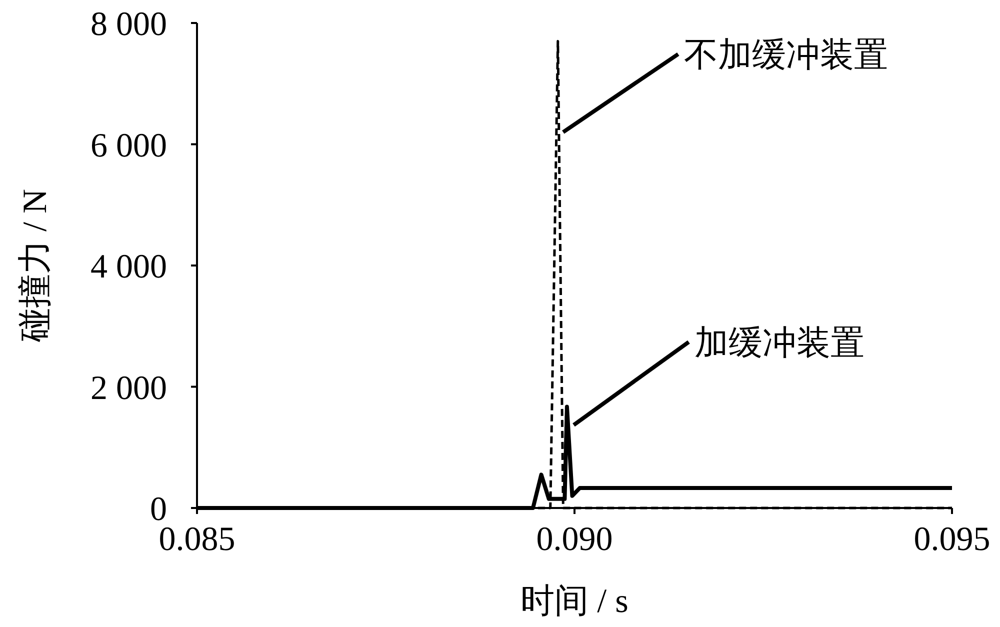 This screenshot has height=627, width=1000. I want to click on annotation: 加缓冲装置, so click(779, 343).